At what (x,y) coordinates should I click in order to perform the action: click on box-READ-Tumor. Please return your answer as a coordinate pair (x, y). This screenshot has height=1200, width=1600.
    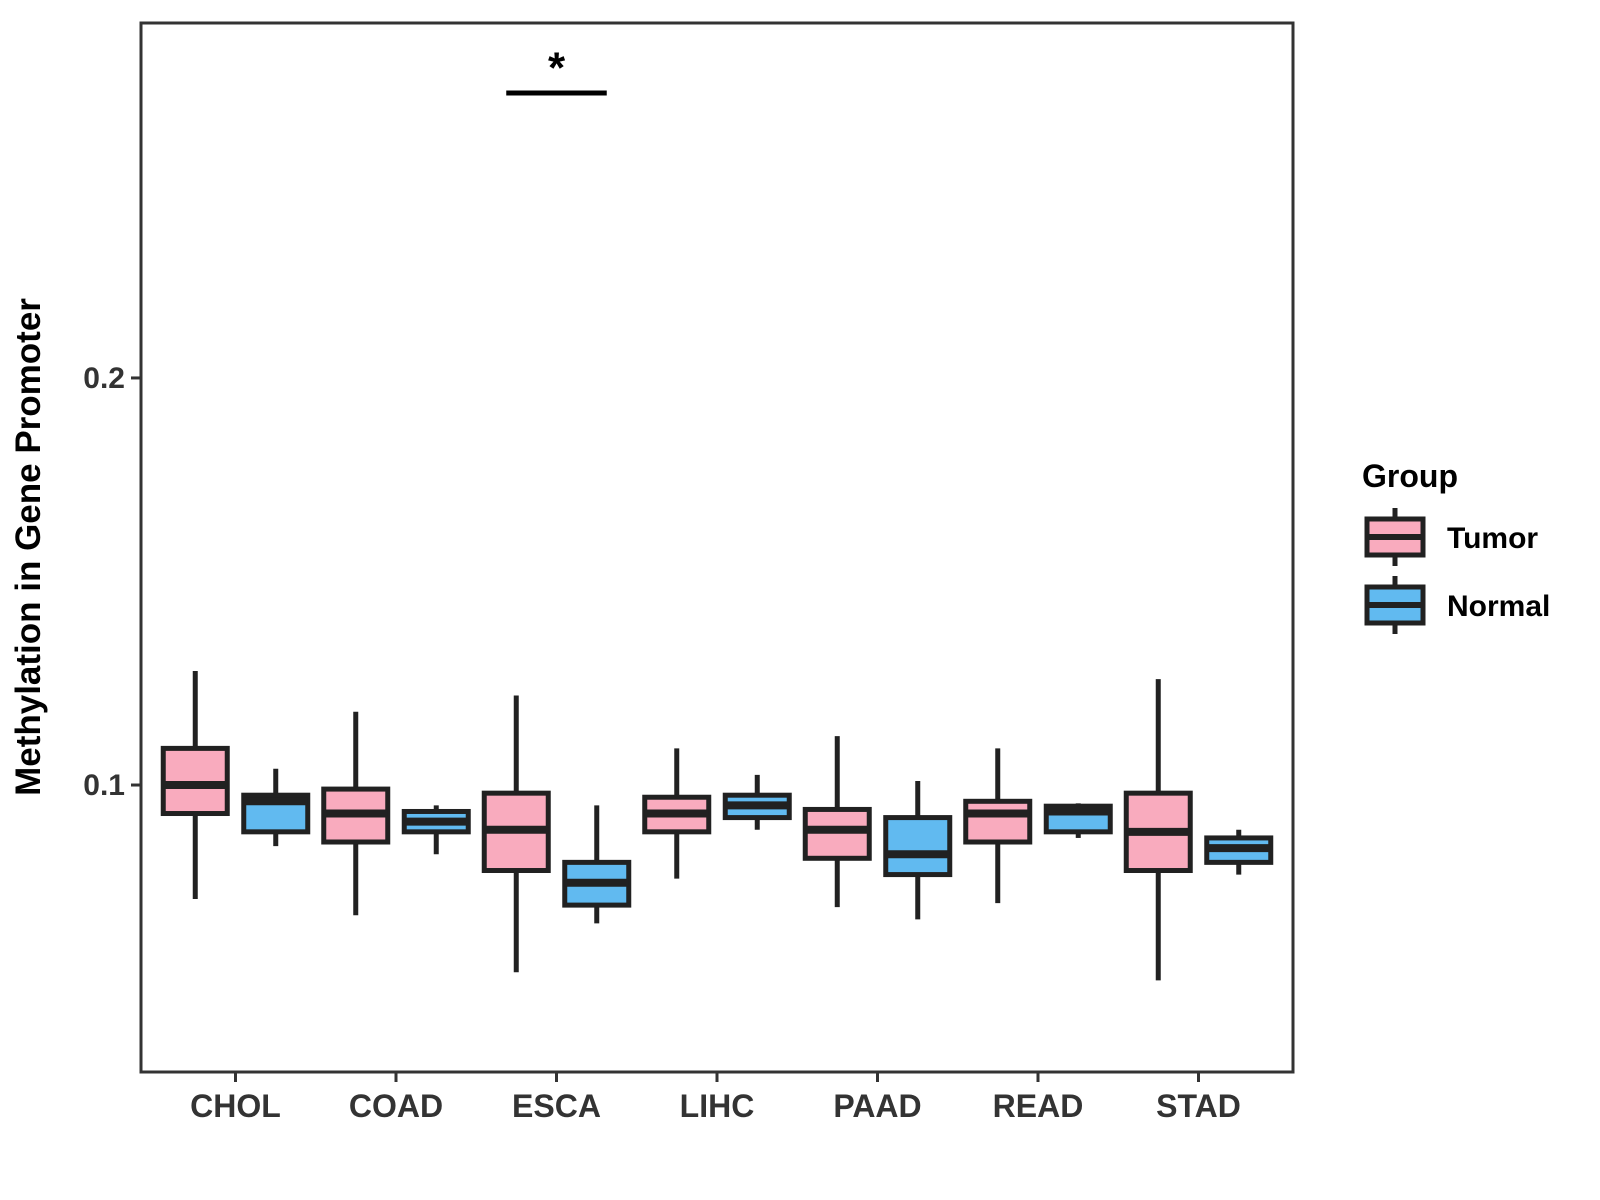
    Looking at the image, I should click on (998, 821).